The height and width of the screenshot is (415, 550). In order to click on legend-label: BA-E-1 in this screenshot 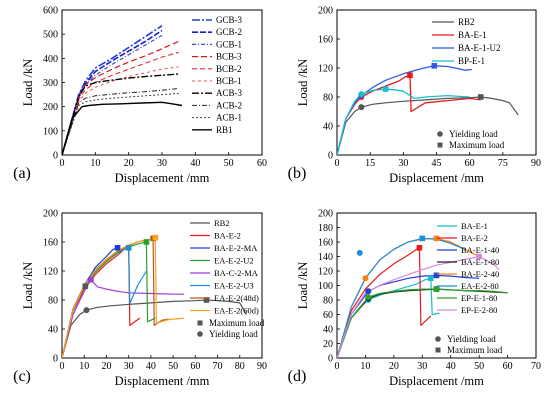, I will do `click(474, 226)`.